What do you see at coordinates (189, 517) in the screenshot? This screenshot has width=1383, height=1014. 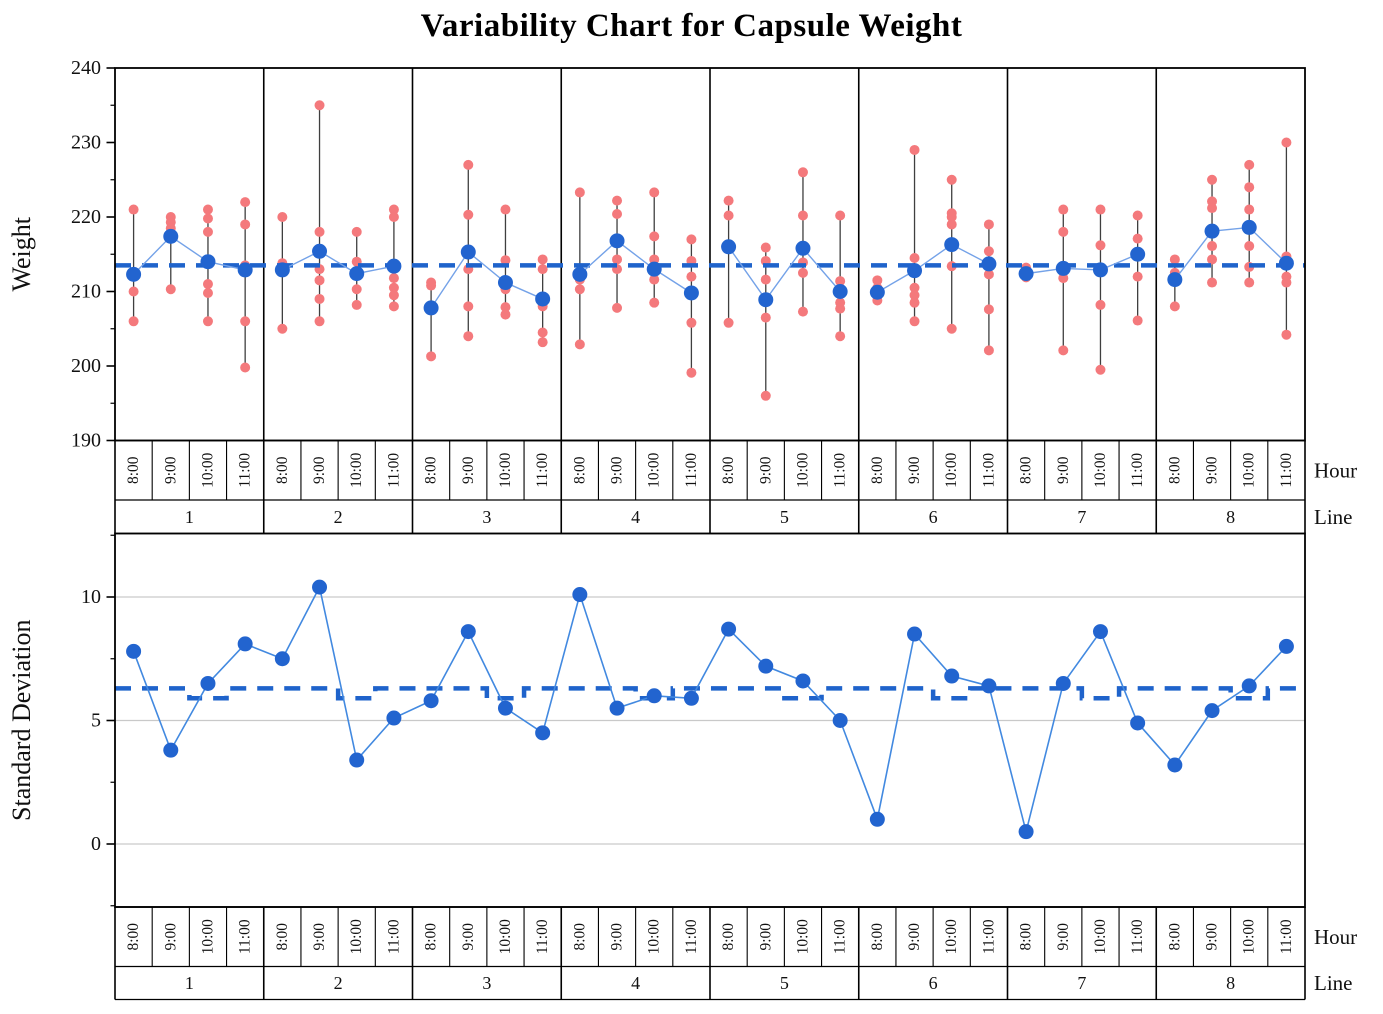 I see `top-line-label: 1` at bounding box center [189, 517].